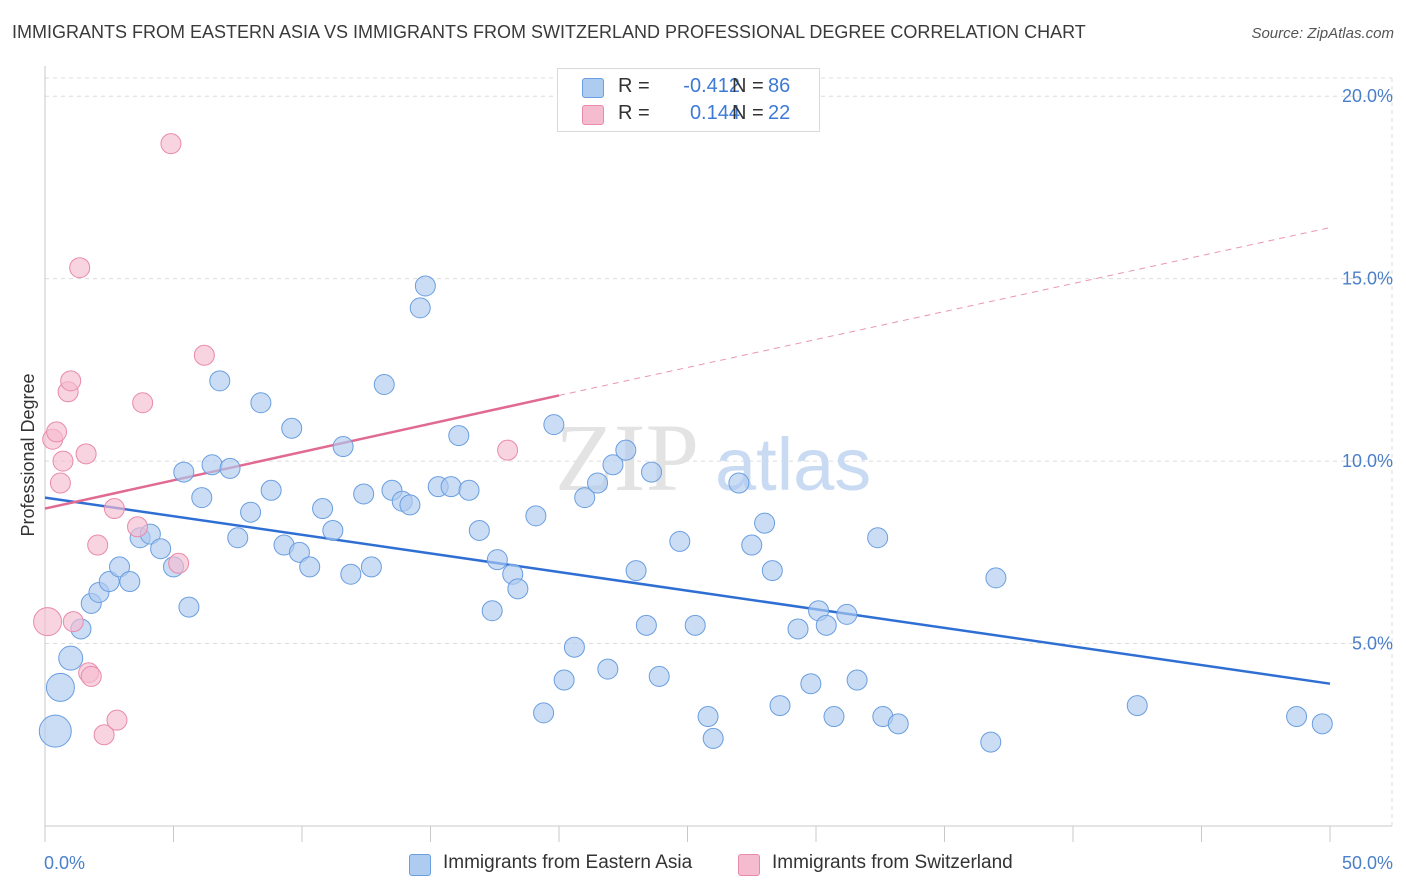 The height and width of the screenshot is (892, 1406). What do you see at coordinates (892, 862) in the screenshot?
I see `bottom-legend-label: Immigrants from Switzerland` at bounding box center [892, 862].